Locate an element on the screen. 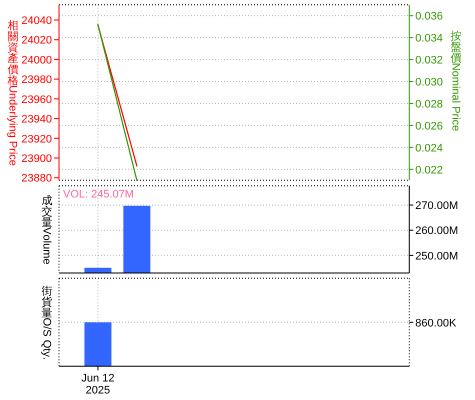 The image size is (475, 400). text: Jun 12 2025 is located at coordinates (97, 384).